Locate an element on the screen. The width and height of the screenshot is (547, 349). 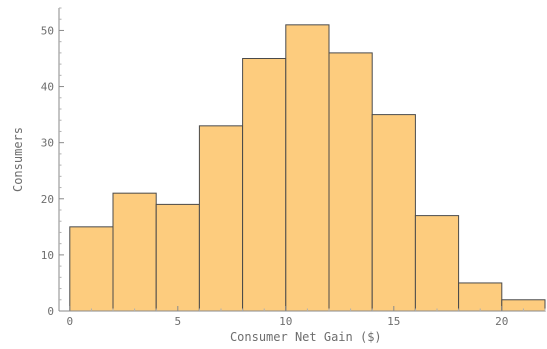
y-tick-label: 30 is located at coordinates (47, 143).